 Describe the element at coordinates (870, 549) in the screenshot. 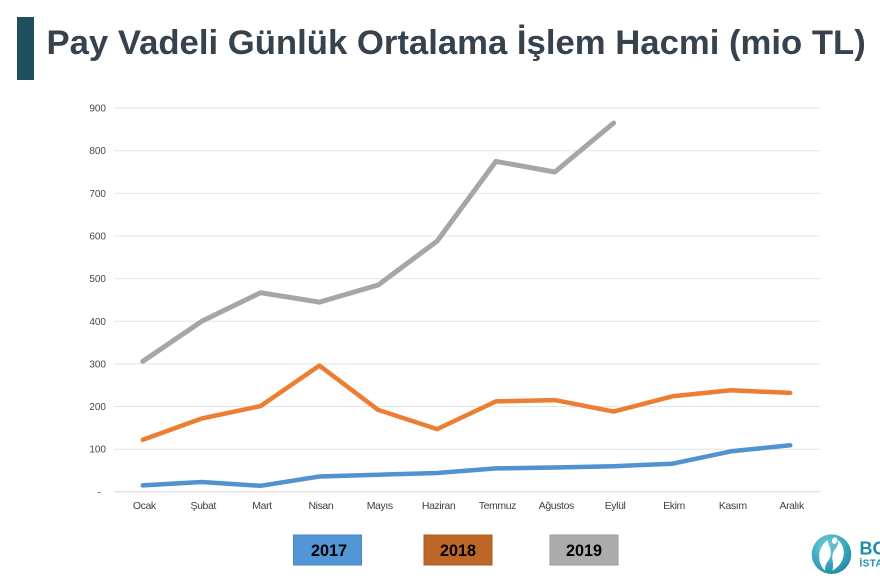

I see `svg-text: BORSA` at that location.